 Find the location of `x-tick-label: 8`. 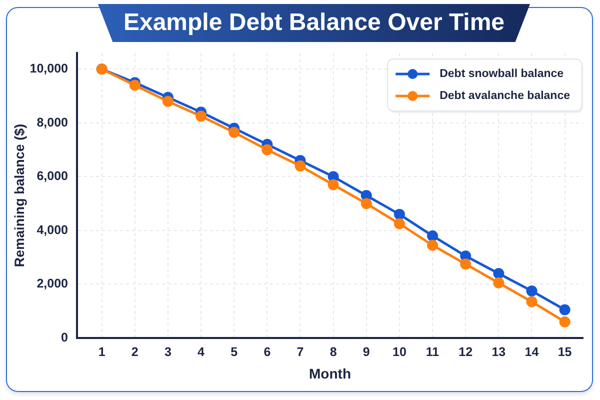

x-tick-label: 8 is located at coordinates (333, 351).